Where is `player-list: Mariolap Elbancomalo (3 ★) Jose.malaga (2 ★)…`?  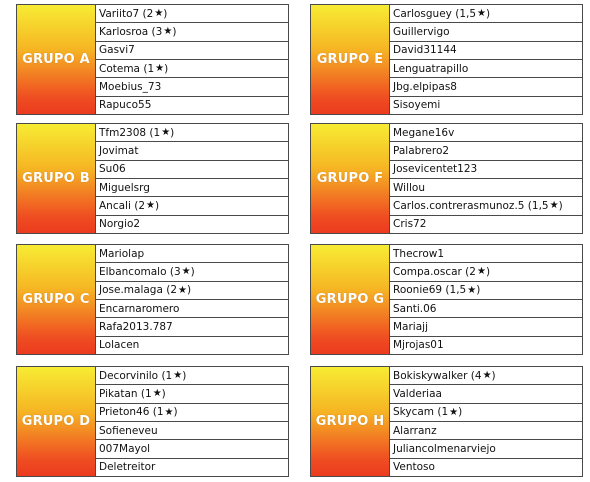 player-list: Mariolap Elbancomalo (3 ★) Jose.malaga (2 ★)… is located at coordinates (192, 299).